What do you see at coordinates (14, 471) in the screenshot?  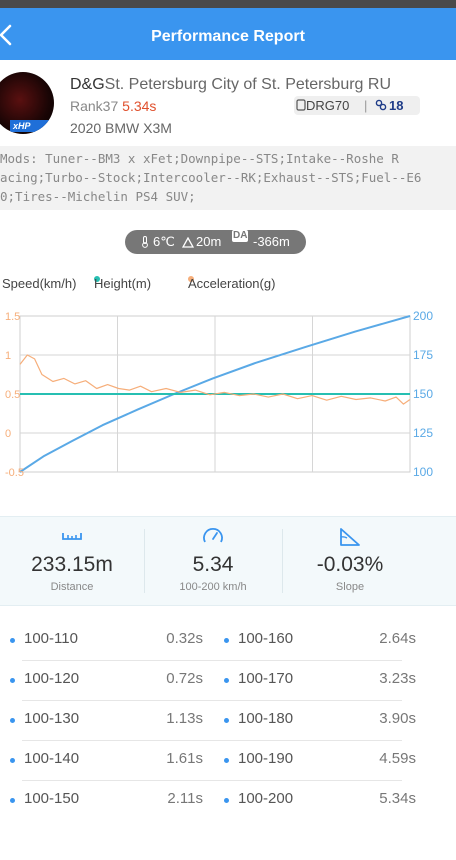 I see `left-axis-tick: -0.5` at bounding box center [14, 471].